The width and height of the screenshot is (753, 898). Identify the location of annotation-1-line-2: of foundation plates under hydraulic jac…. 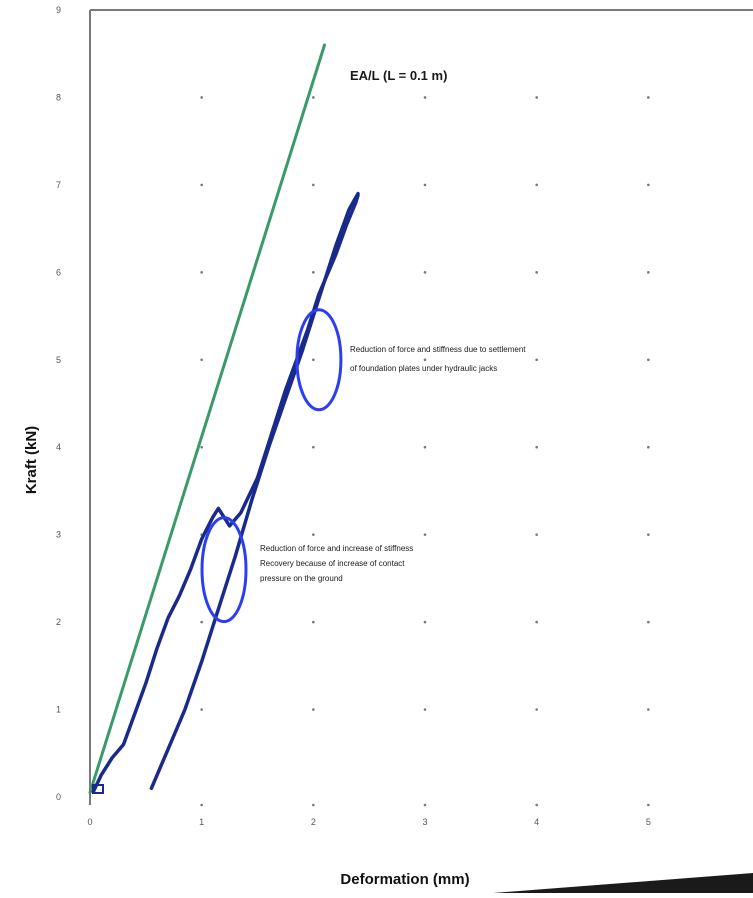
(423, 368).